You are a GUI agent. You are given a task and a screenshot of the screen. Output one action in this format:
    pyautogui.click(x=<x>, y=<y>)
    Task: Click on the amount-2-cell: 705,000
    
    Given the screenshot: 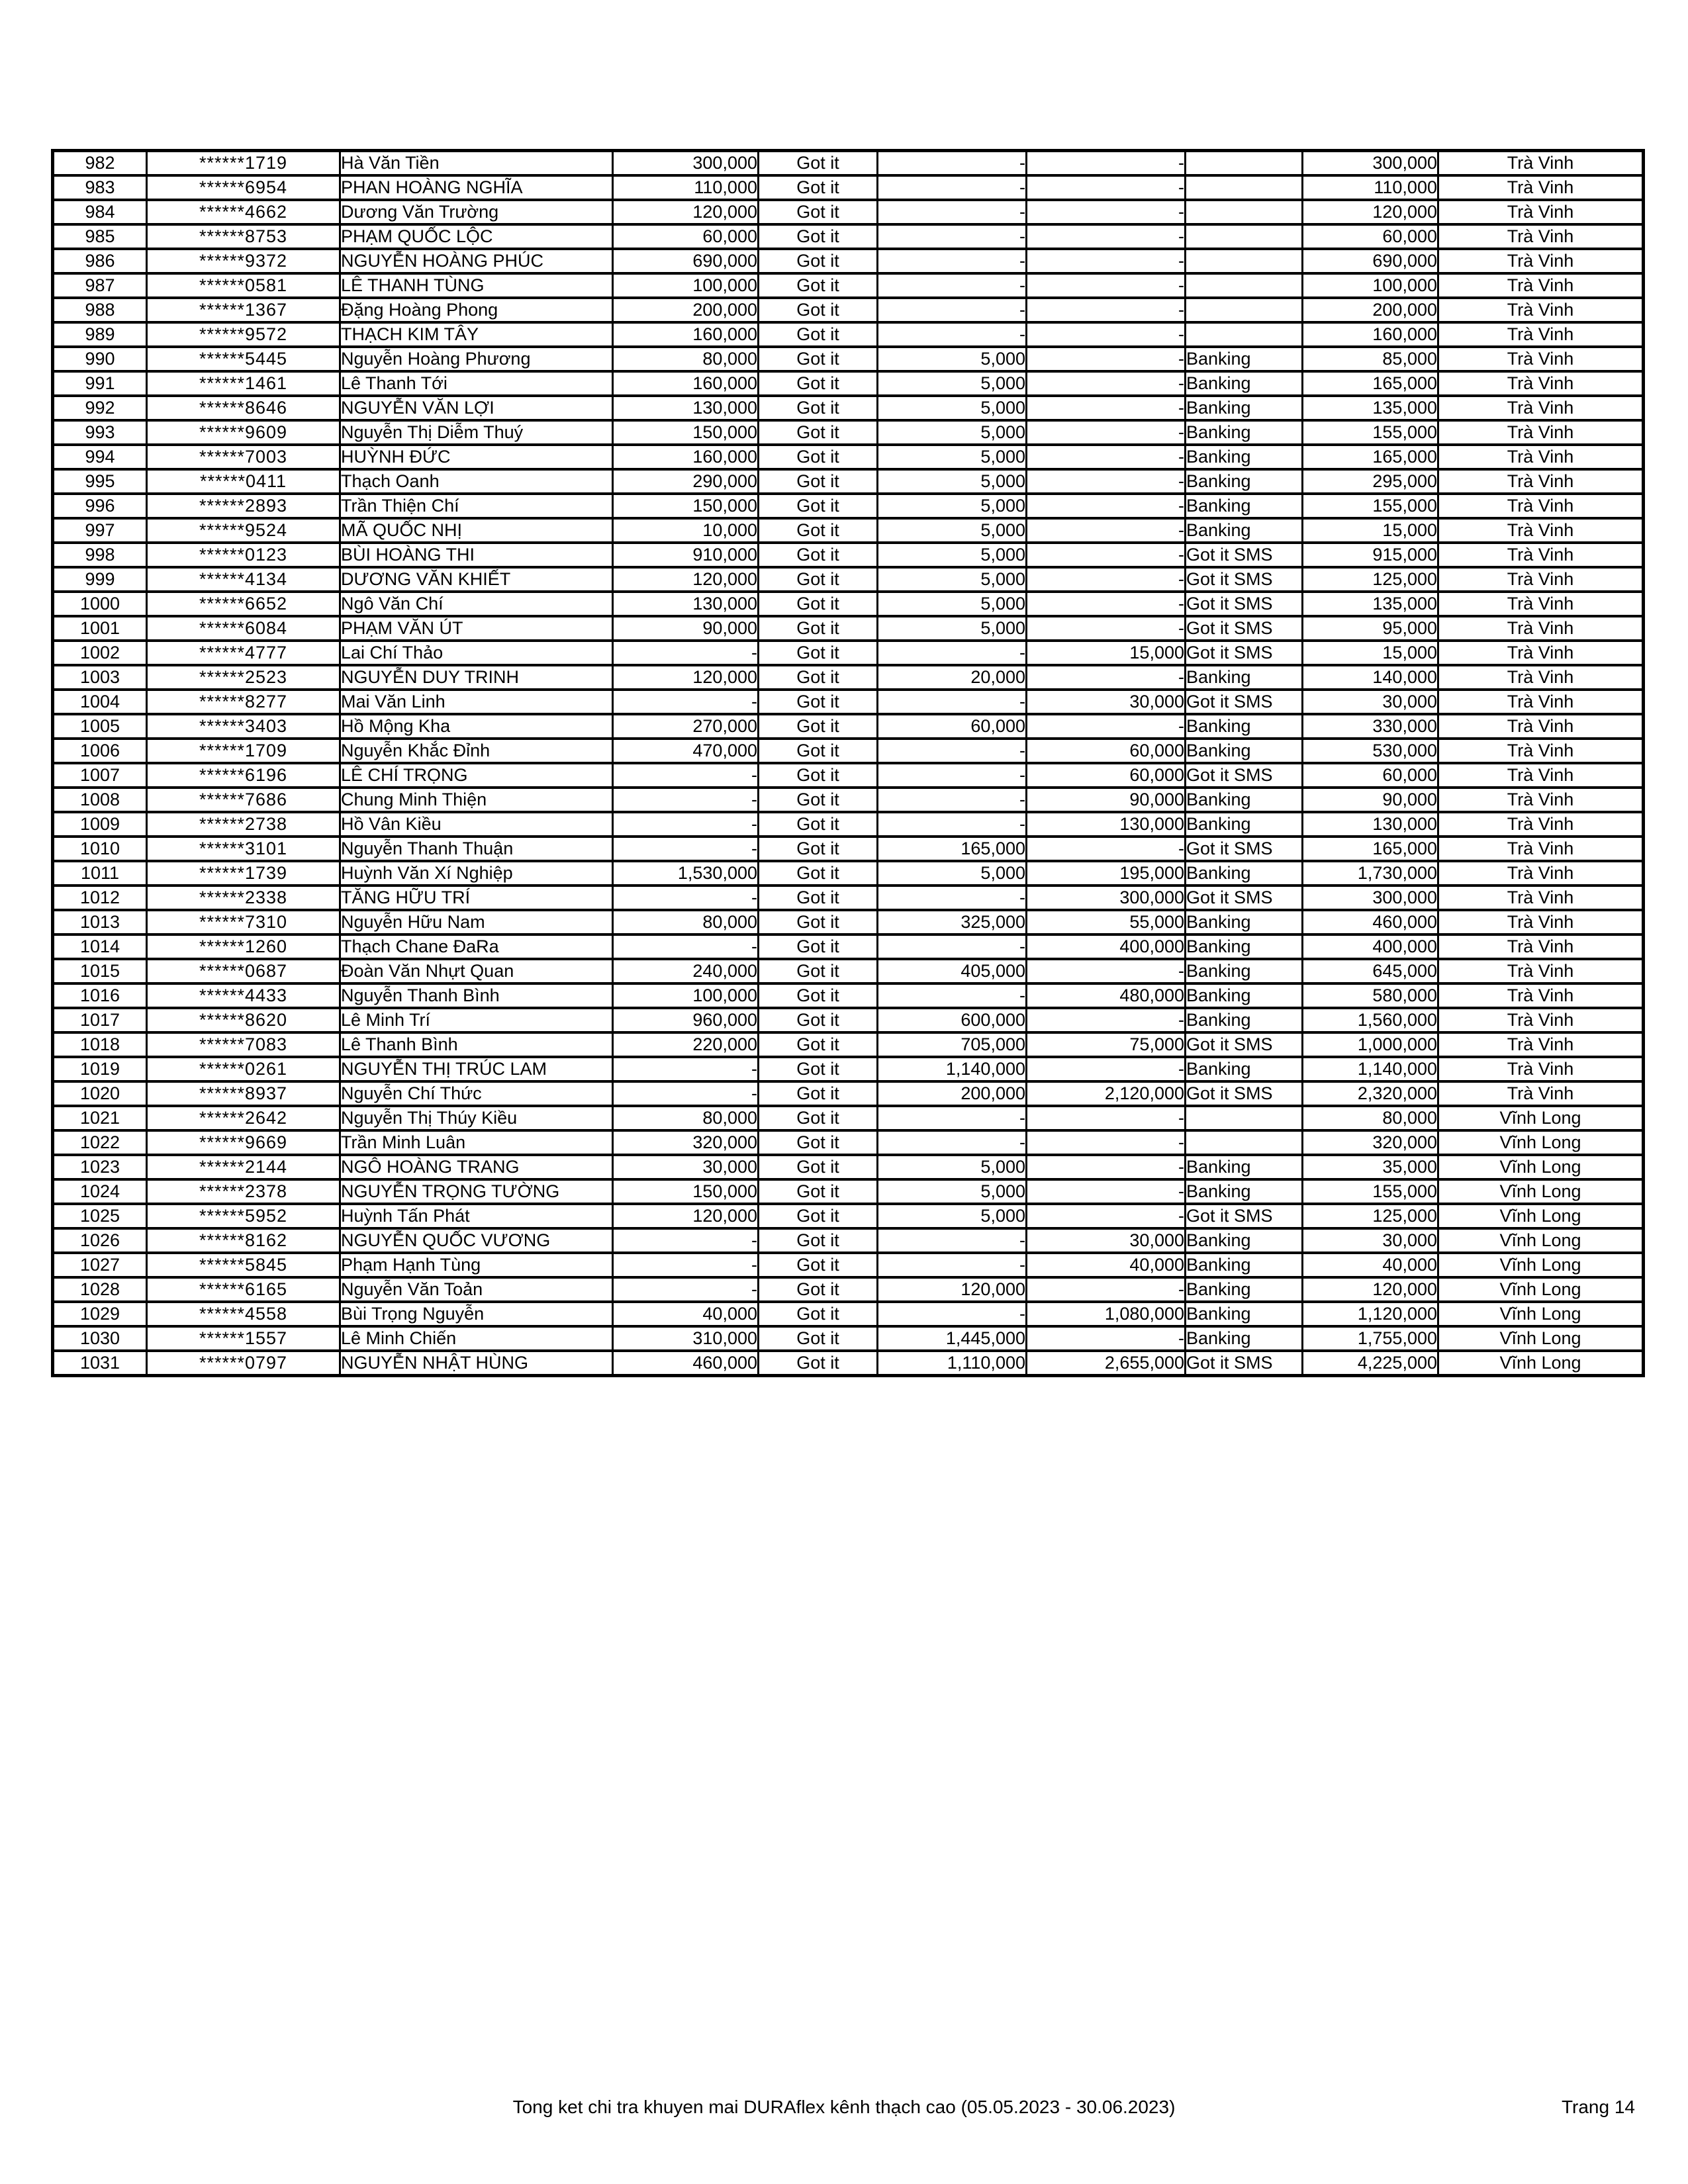 What is the action you would take?
    pyautogui.click(x=951, y=1044)
    